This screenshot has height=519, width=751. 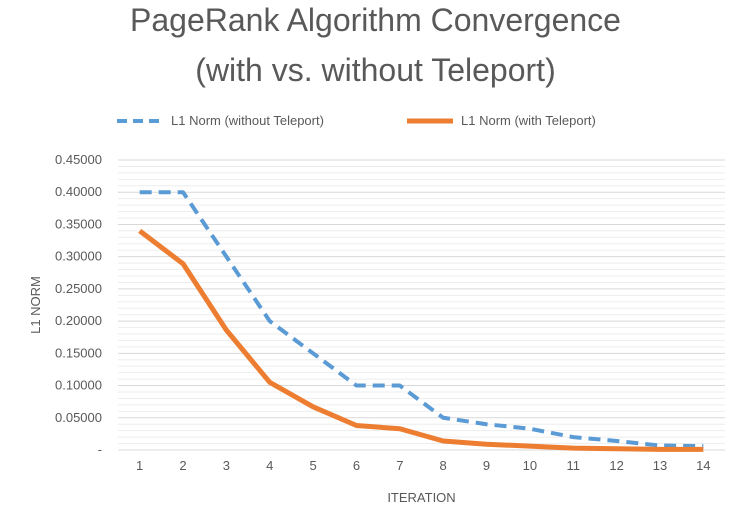 What do you see at coordinates (430, 120) in the screenshot?
I see `legend-swatch-solid` at bounding box center [430, 120].